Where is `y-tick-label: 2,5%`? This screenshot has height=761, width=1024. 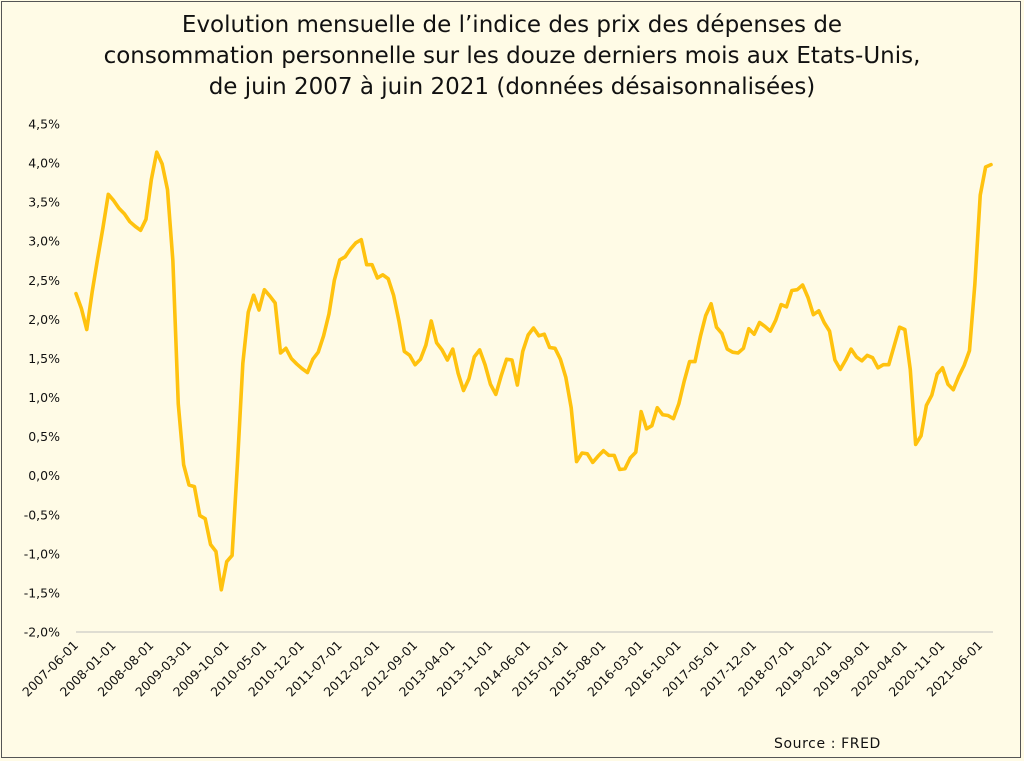
y-tick-label: 2,5% is located at coordinates (44, 280).